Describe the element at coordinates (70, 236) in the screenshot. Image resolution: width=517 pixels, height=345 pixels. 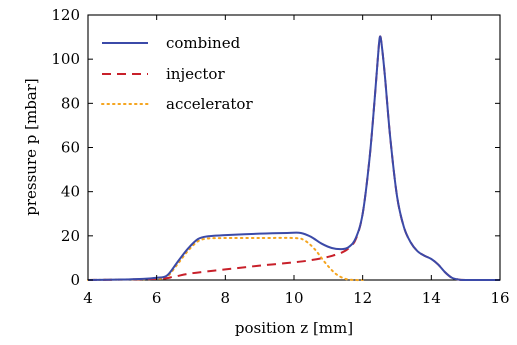
I see `y-tick-label: 20` at that location.